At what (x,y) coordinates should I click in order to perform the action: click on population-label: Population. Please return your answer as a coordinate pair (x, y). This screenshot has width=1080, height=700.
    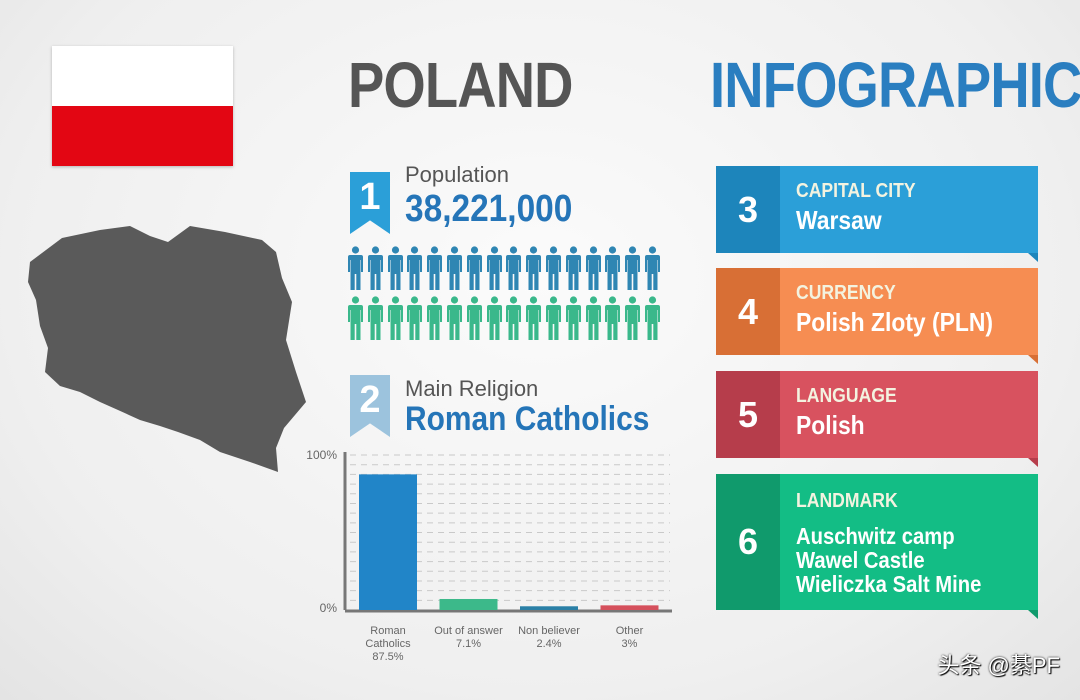
    Looking at the image, I should click on (457, 174).